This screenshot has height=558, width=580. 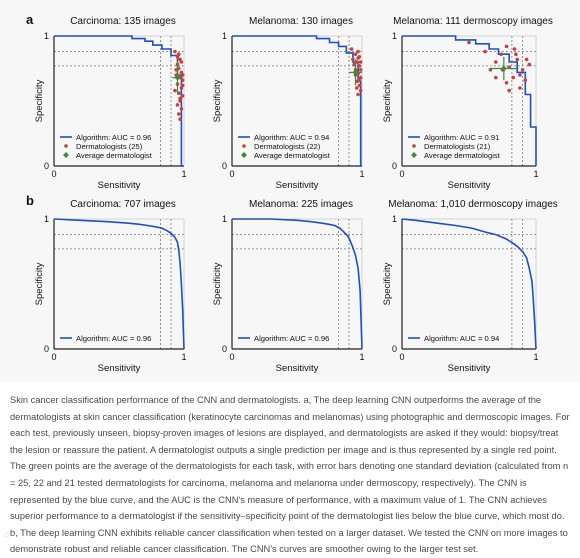 What do you see at coordinates (457, 146) in the screenshot?
I see `legend-entry: Dermatologists (21)` at bounding box center [457, 146].